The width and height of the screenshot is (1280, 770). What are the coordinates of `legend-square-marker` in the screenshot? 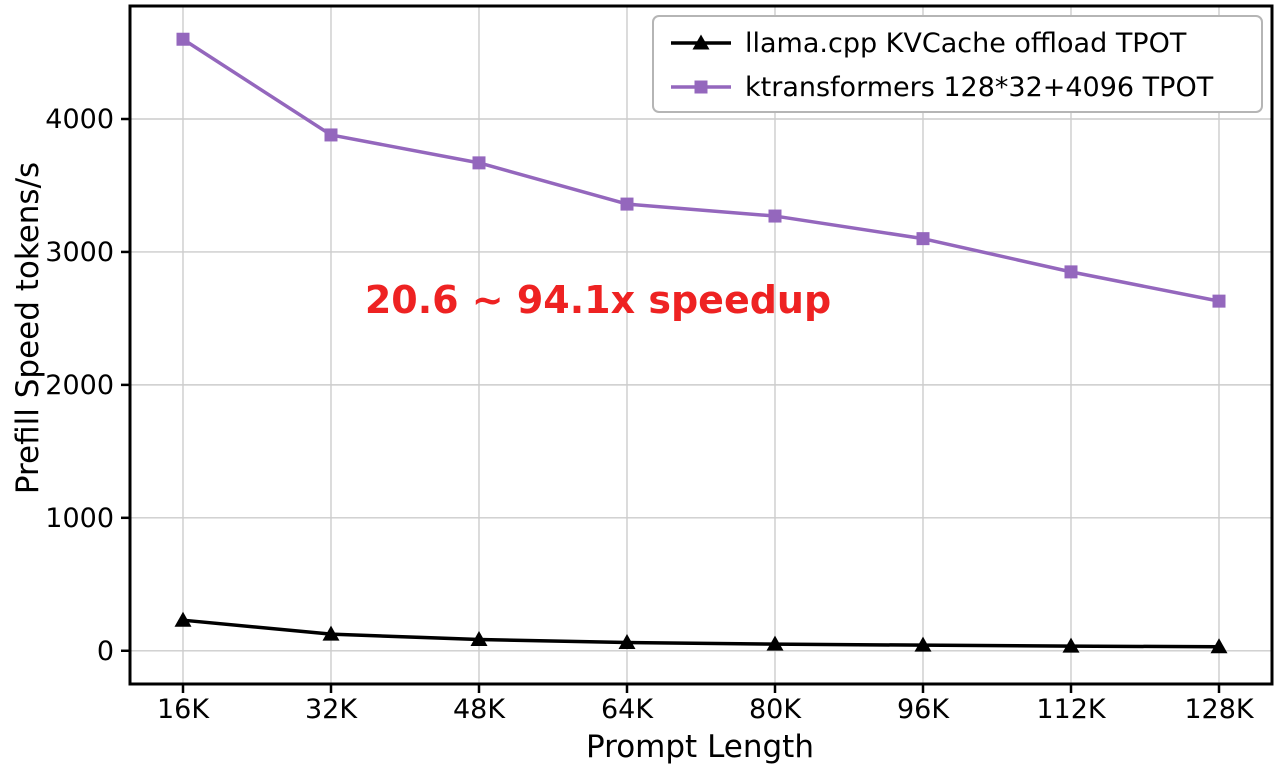 It's located at (701, 87).